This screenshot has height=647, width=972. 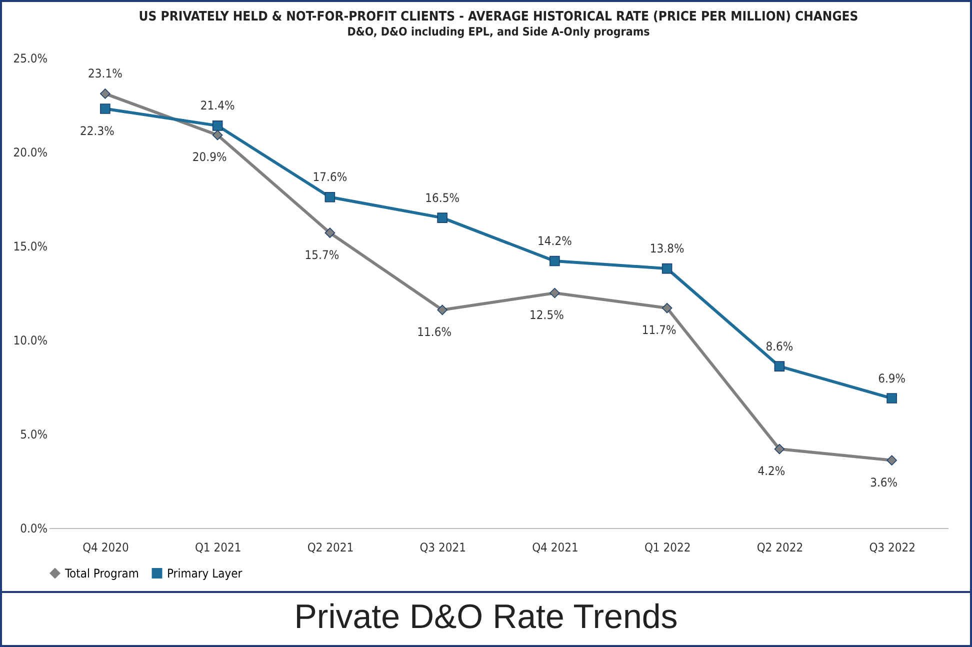 I want to click on x-tick-label: Q3 2022, so click(x=892, y=547).